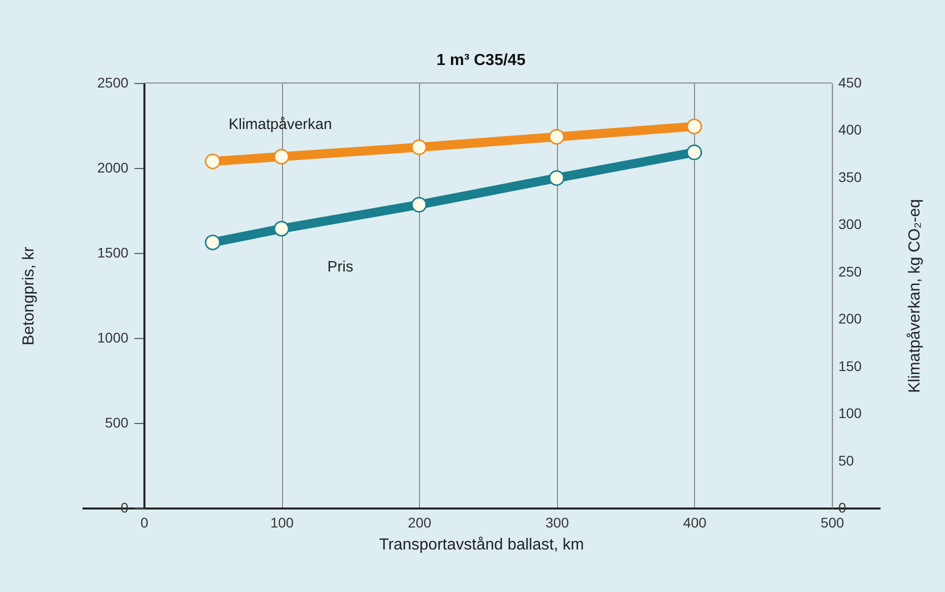  What do you see at coordinates (850, 224) in the screenshot?
I see `y2-tick-label: 300` at bounding box center [850, 224].